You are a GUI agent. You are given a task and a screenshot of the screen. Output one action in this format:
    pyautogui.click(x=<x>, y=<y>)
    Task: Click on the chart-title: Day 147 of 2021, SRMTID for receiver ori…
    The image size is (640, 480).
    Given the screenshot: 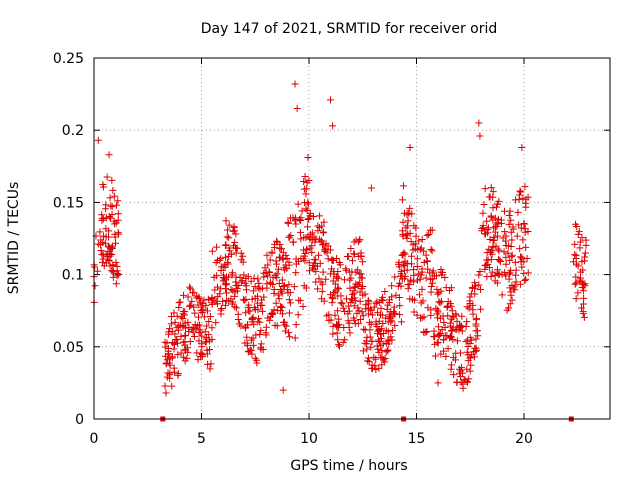 What is the action you would take?
    pyautogui.click(x=349, y=29)
    